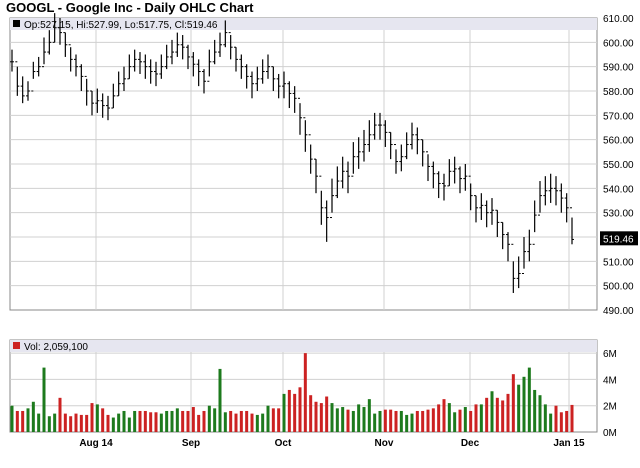  Describe the element at coordinates (470, 443) in the screenshot. I see `x-tick-label: Dec` at that location.